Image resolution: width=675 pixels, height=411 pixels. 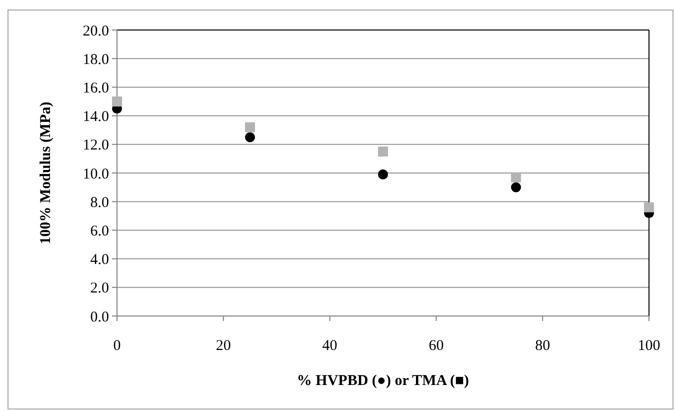 I want to click on y-tick-label: 10.0, so click(x=95, y=174).